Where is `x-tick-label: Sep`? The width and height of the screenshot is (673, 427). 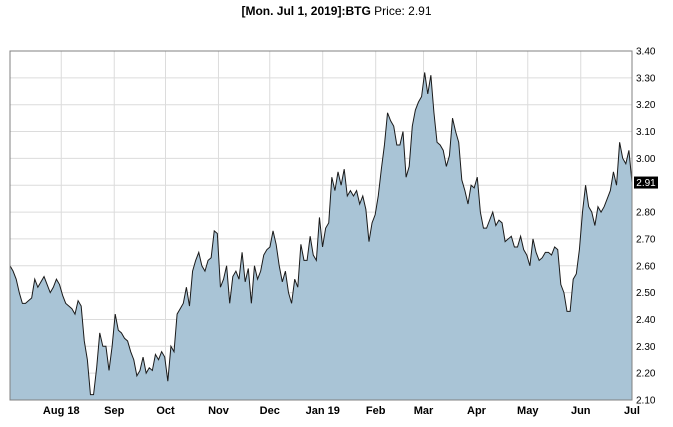
x-tick-label: Sep is located at coordinates (114, 411).